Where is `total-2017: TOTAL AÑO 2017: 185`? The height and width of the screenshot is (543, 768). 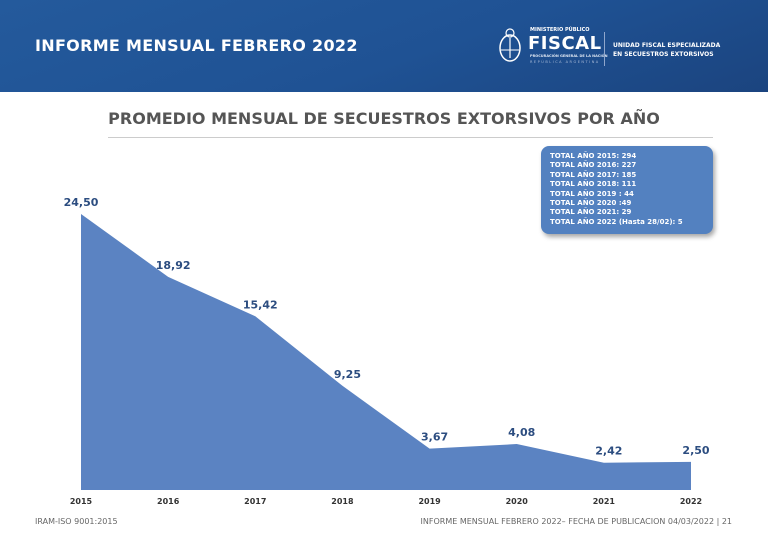 total-2017: TOTAL AÑO 2017: 185 is located at coordinates (593, 174).